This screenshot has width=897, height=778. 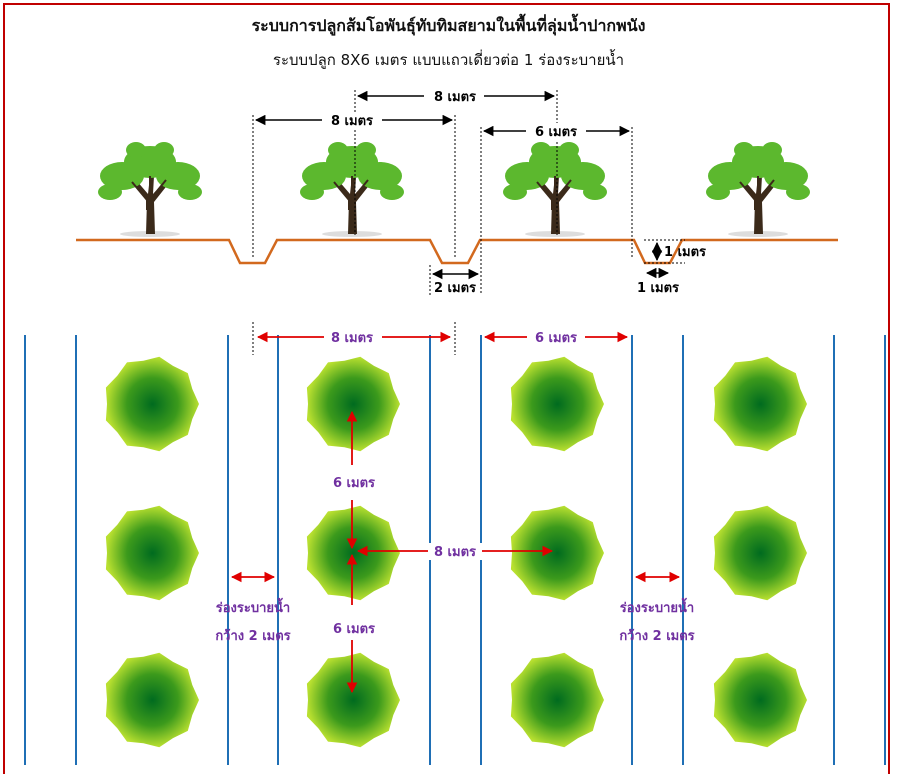 I want to click on plan-label-spacing-8m: 8 เมตร, so click(x=455, y=552).